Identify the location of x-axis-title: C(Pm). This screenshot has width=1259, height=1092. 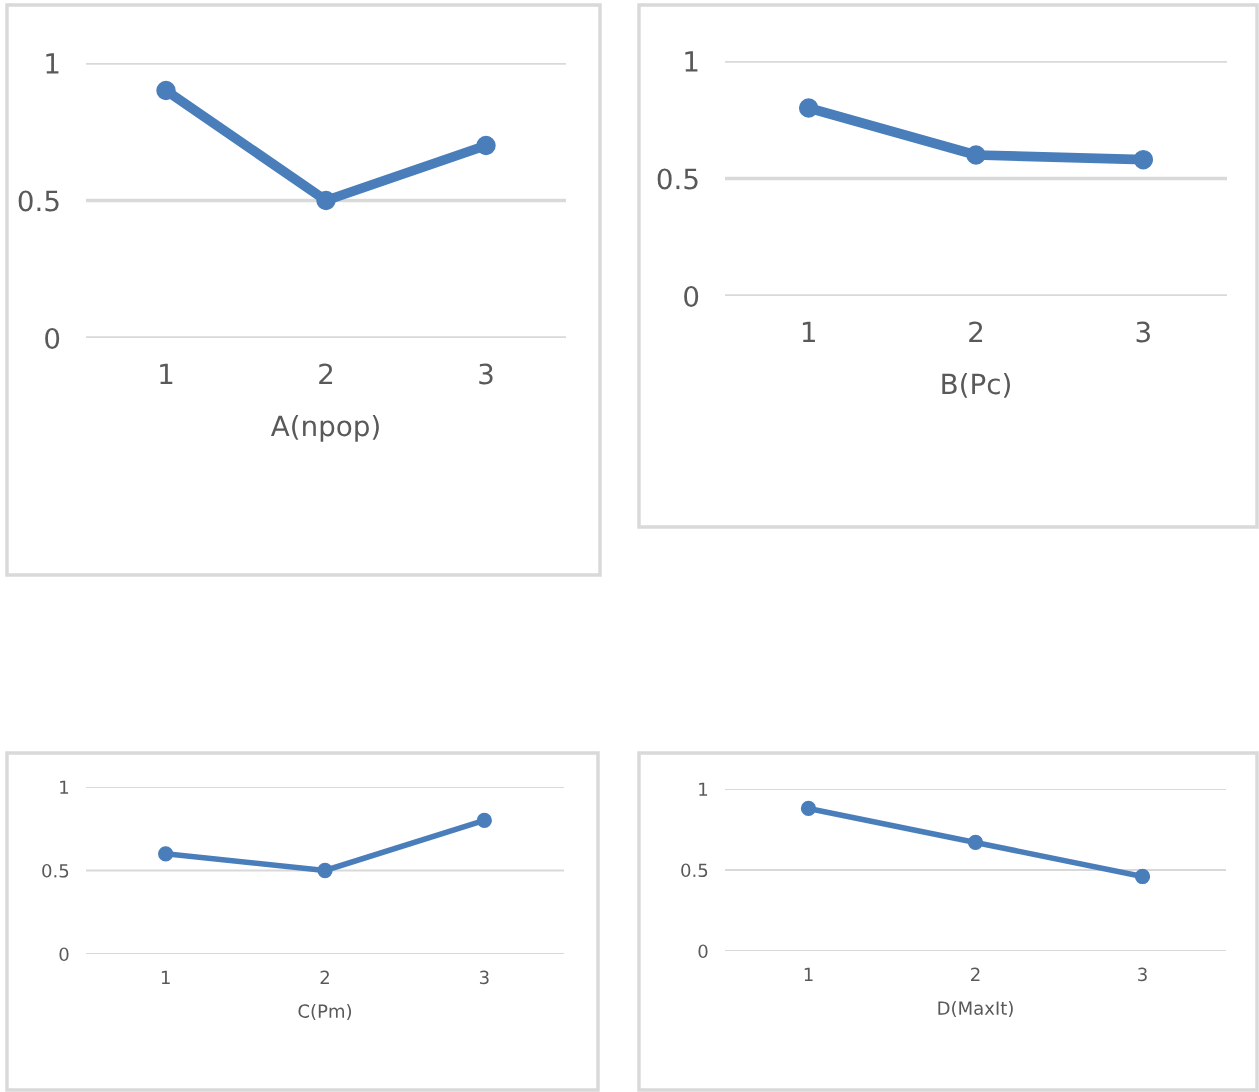
(325, 1012).